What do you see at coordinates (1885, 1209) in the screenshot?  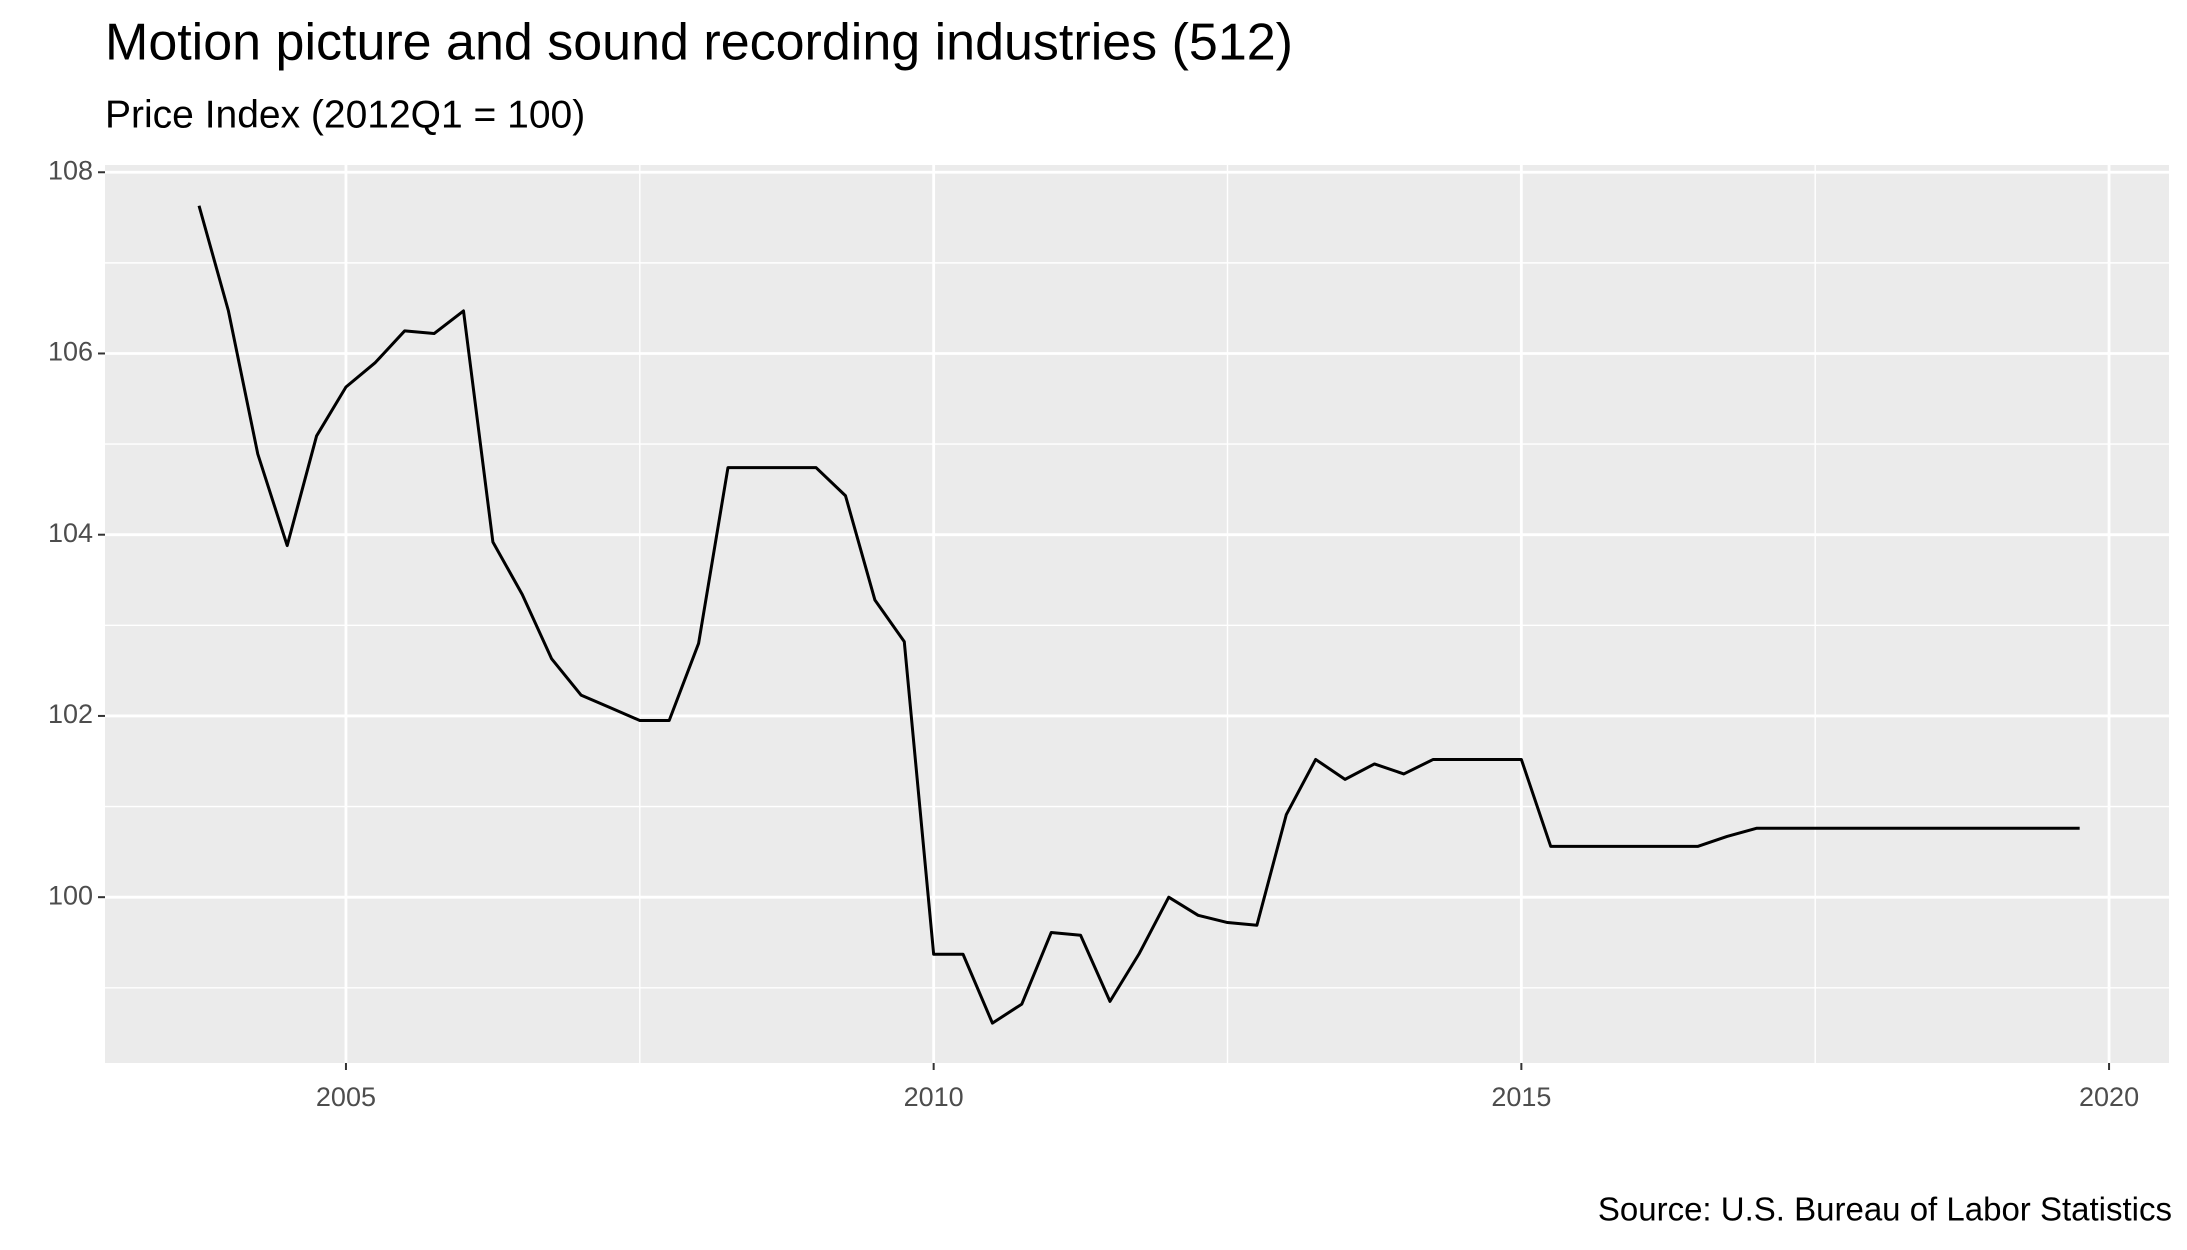 I see `caption: Source: U.S. Bureau of Labor Statistics` at bounding box center [1885, 1209].